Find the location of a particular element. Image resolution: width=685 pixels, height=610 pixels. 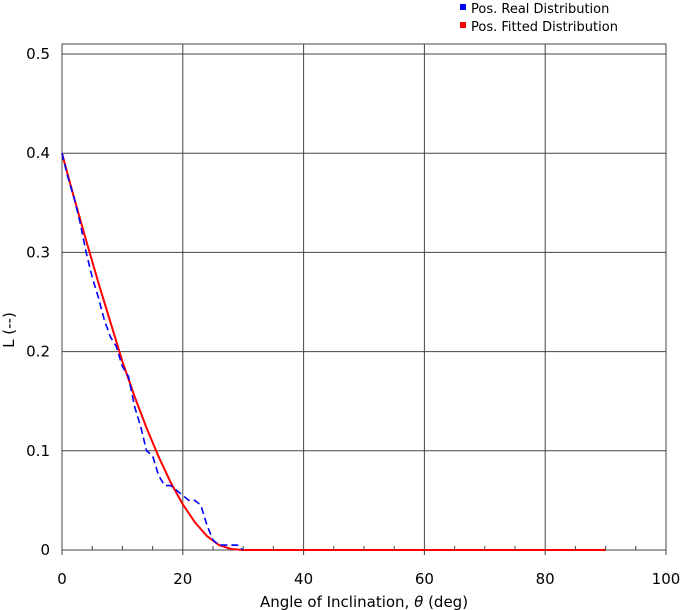

legend-swatch-fitted is located at coordinates (463, 25).